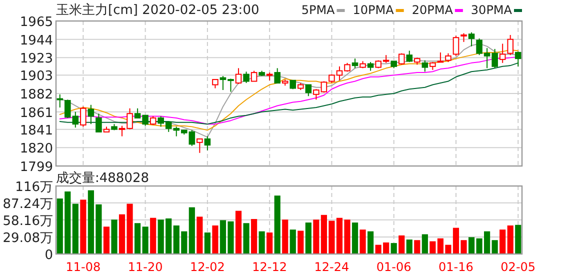  What do you see at coordinates (433, 10) in the screenshot?
I see `legend-label: 20PMA` at bounding box center [433, 10].